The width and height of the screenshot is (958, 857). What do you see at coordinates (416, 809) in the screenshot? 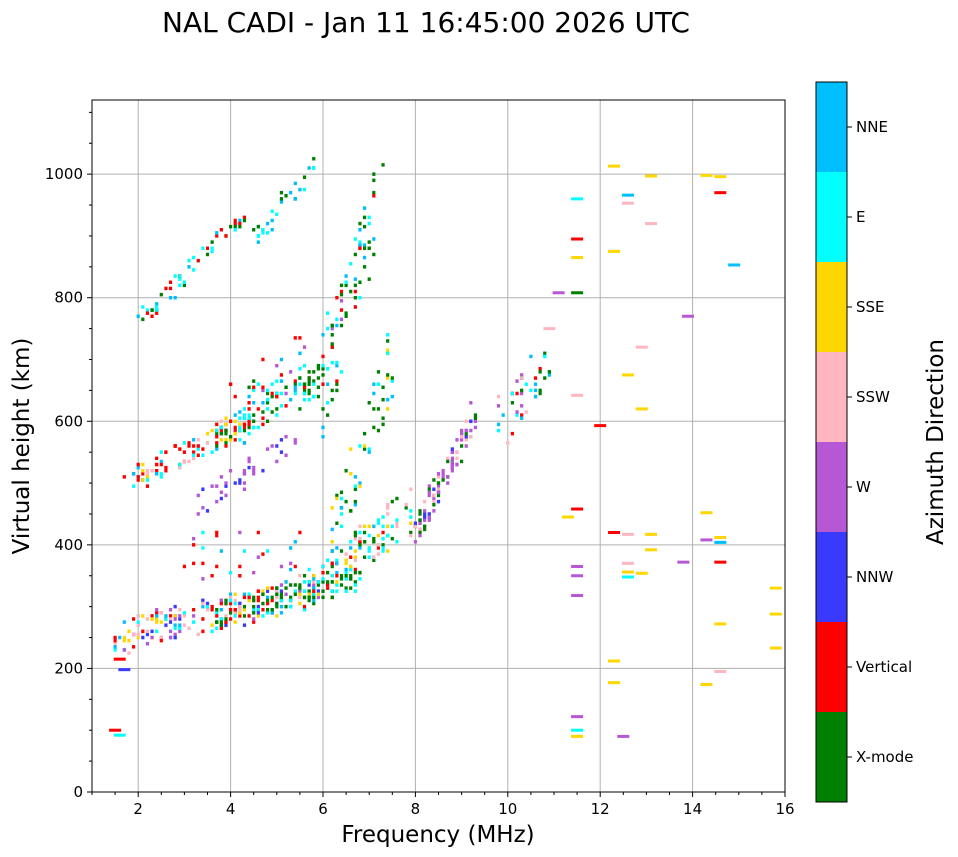
I see `x-tick-label: 8` at bounding box center [416, 809].